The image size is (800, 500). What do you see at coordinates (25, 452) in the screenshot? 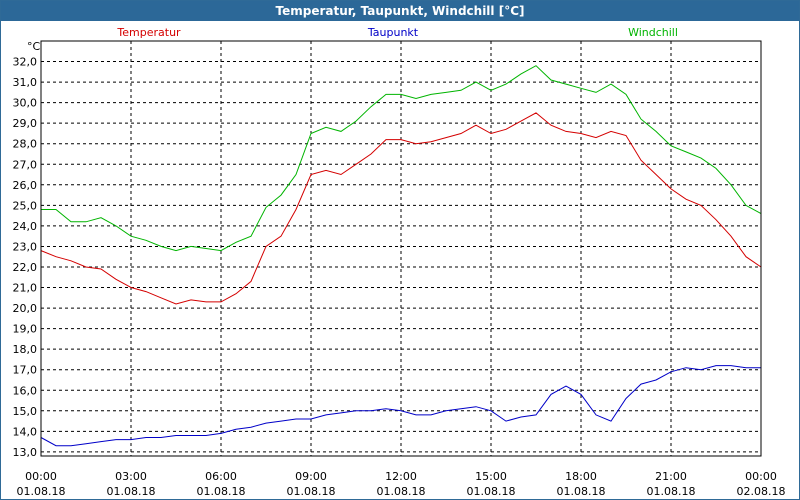
I see `y-tick-label: 13,0` at bounding box center [25, 452].